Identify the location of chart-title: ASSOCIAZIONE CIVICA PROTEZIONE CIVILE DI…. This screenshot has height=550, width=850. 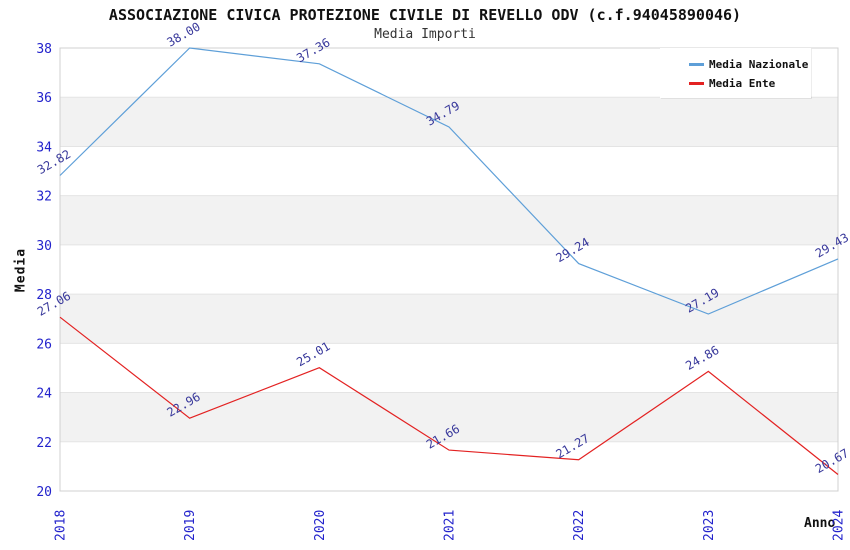
(425, 15).